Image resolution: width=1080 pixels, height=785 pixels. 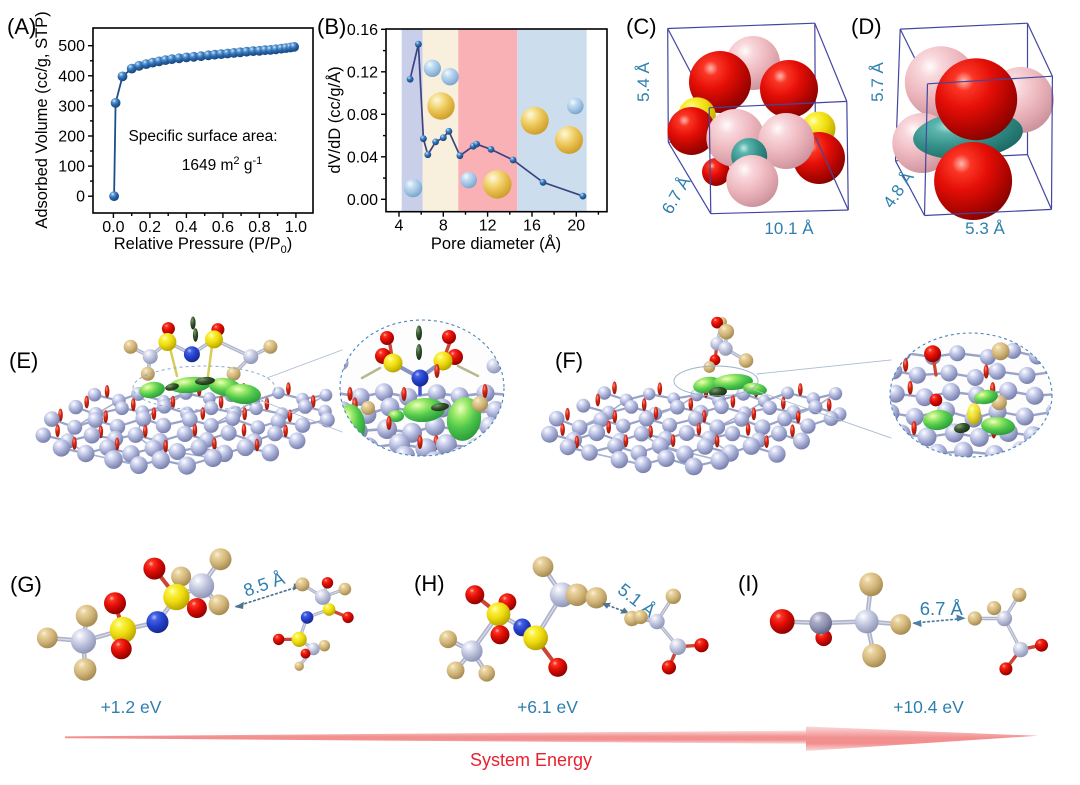 I want to click on svg-text: (E), so click(x=23, y=360).